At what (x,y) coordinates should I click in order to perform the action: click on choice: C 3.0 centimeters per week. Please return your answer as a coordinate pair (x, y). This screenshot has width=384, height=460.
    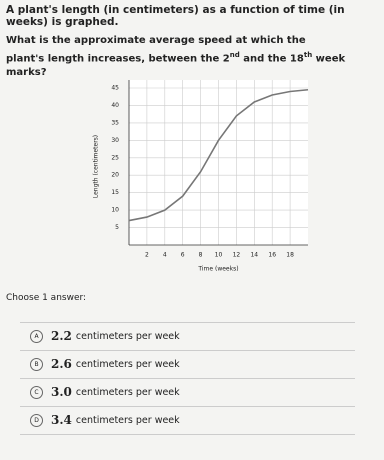
    Looking at the image, I should click on (105, 392).